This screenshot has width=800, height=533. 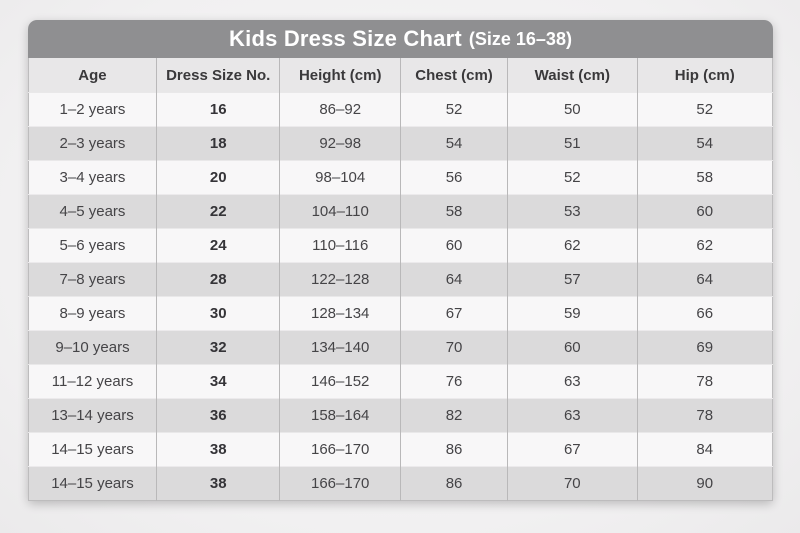 What do you see at coordinates (704, 449) in the screenshot?
I see `cell-hip: 84` at bounding box center [704, 449].